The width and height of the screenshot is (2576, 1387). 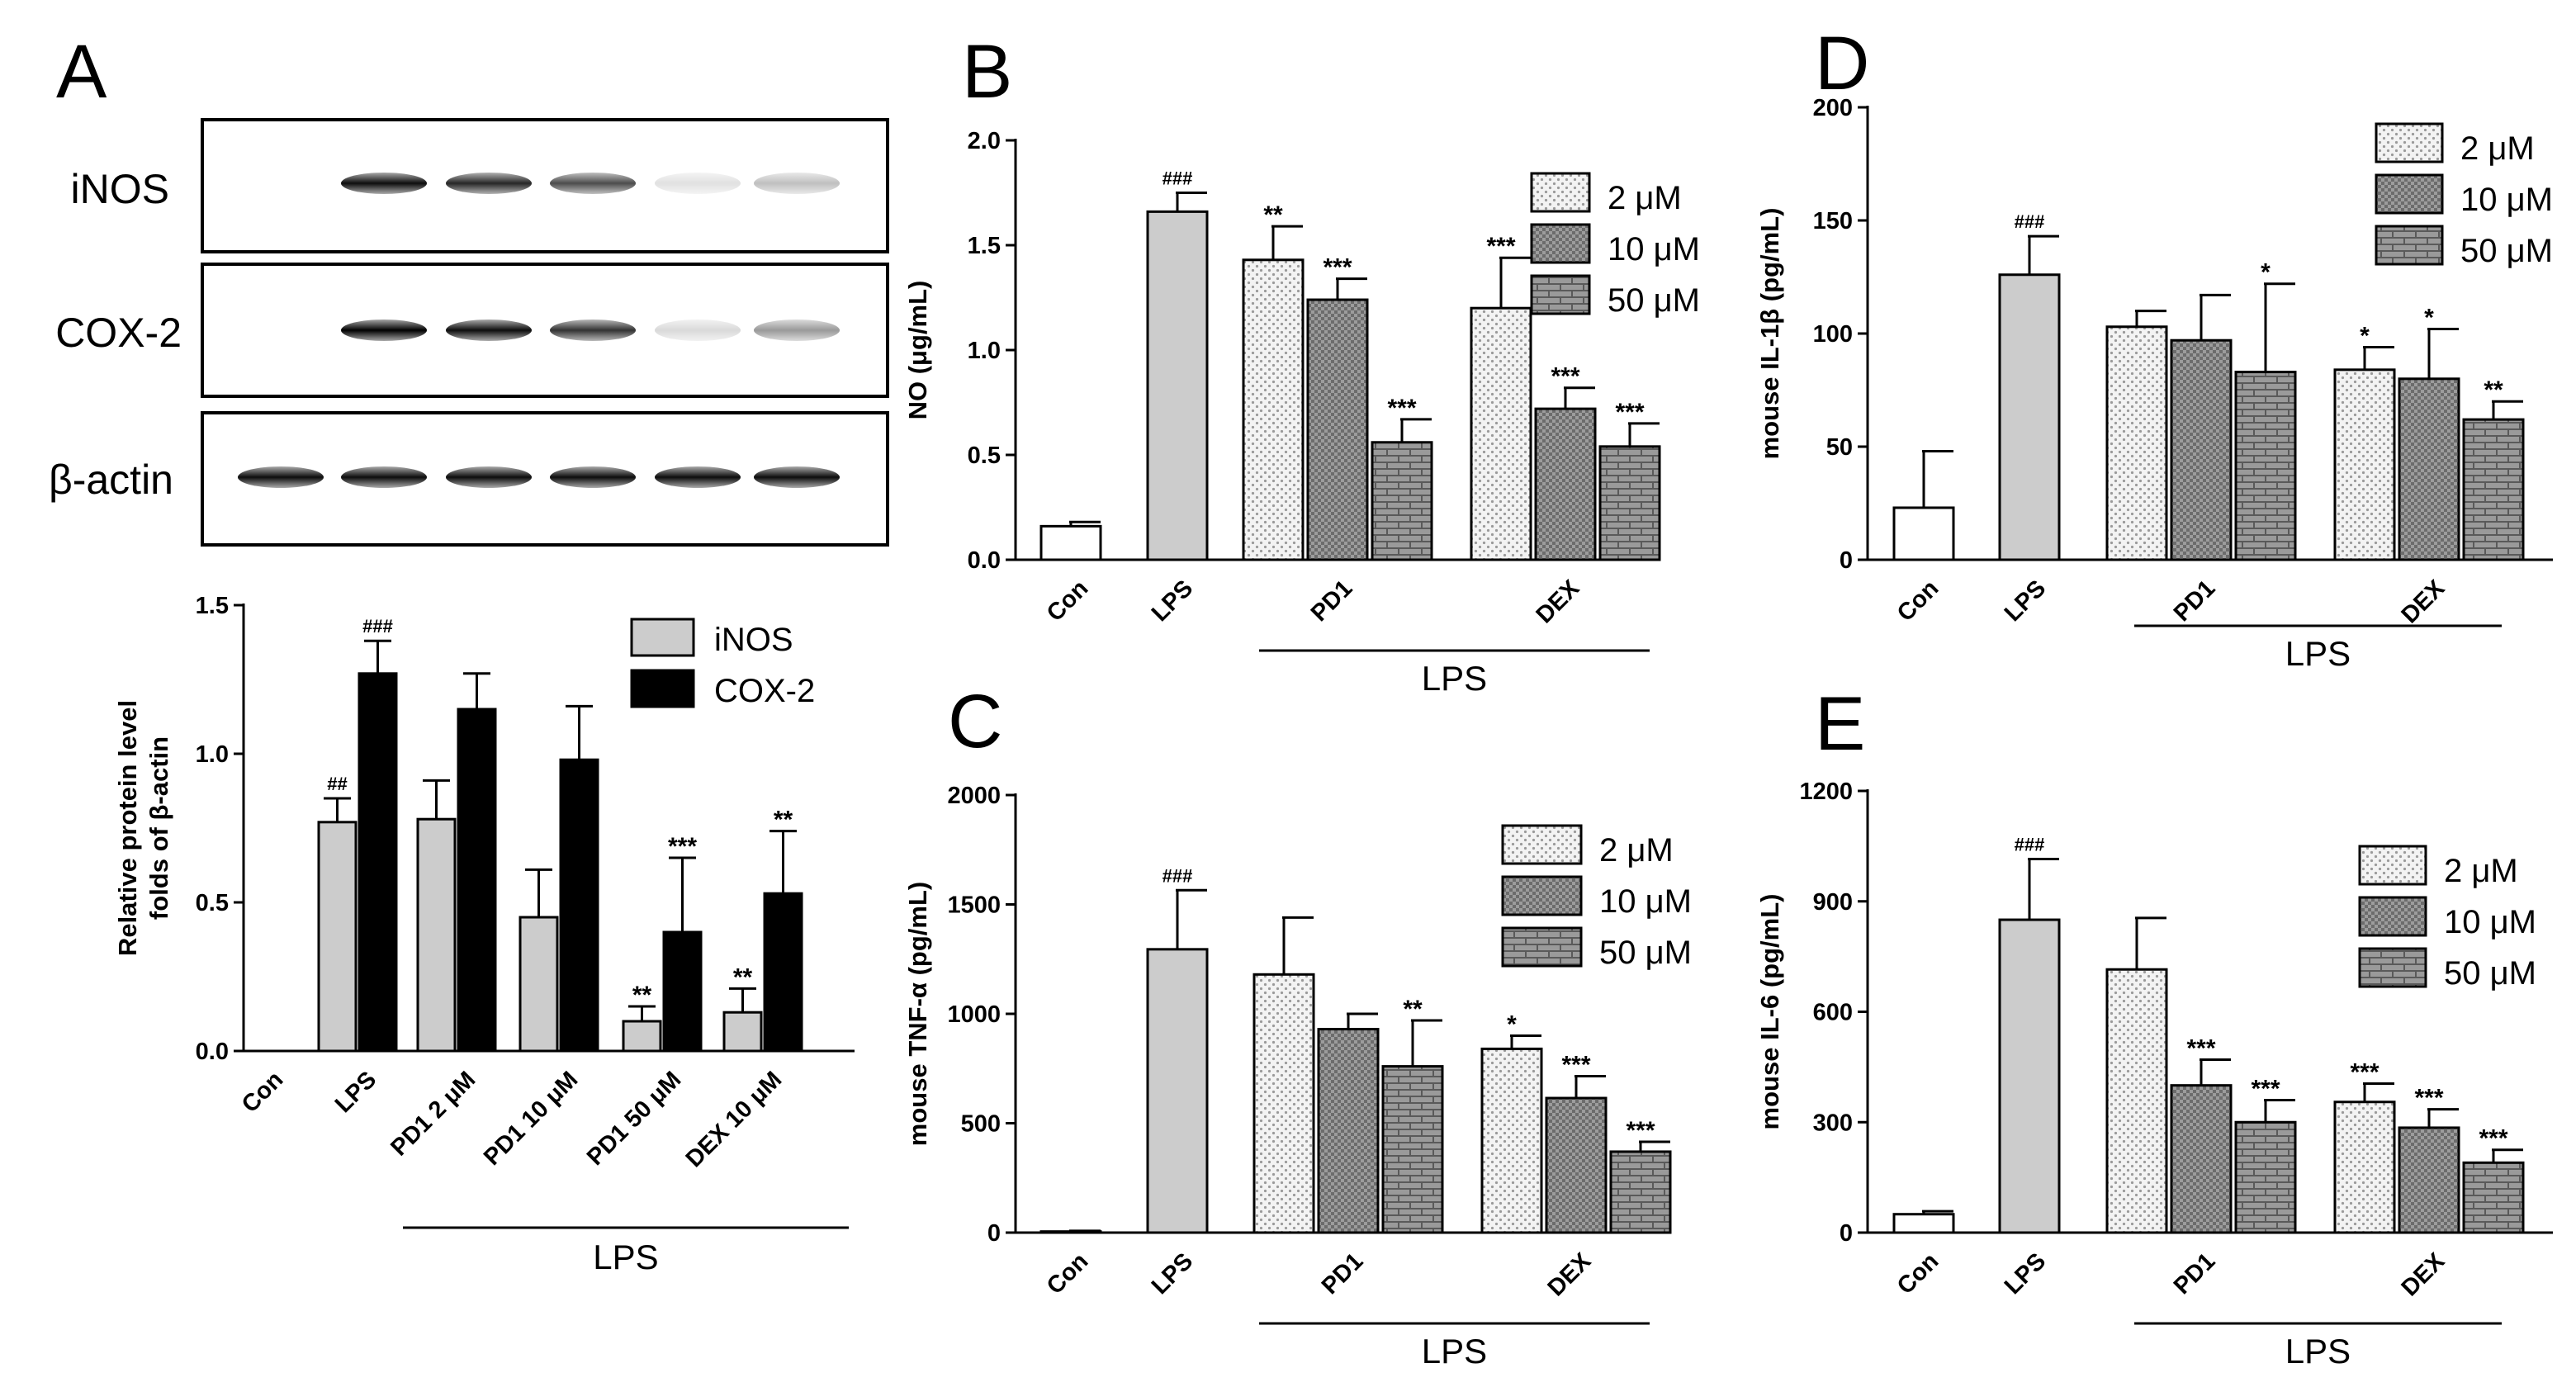 What do you see at coordinates (118, 333) in the screenshot?
I see `blot-label-cox2: COX-2` at bounding box center [118, 333].